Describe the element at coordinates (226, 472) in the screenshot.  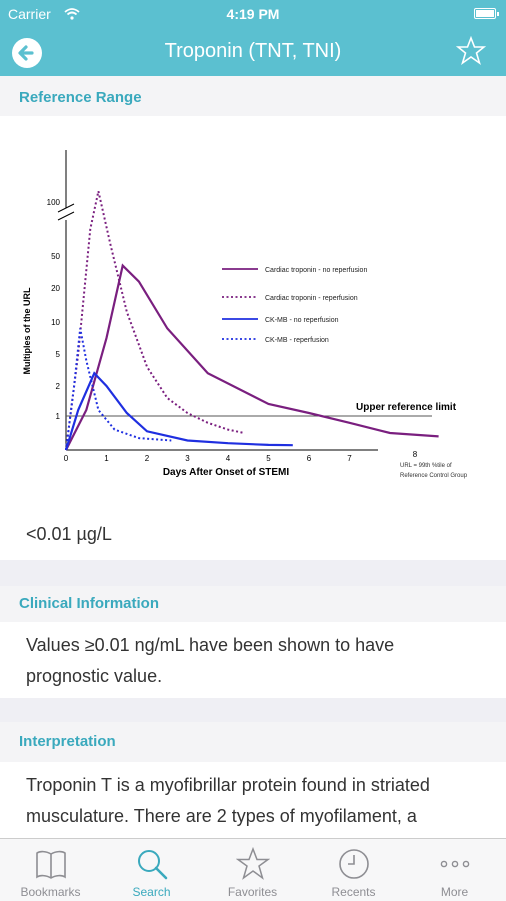
I see `chart-x-label: Days After Onset of STEMI` at that location.